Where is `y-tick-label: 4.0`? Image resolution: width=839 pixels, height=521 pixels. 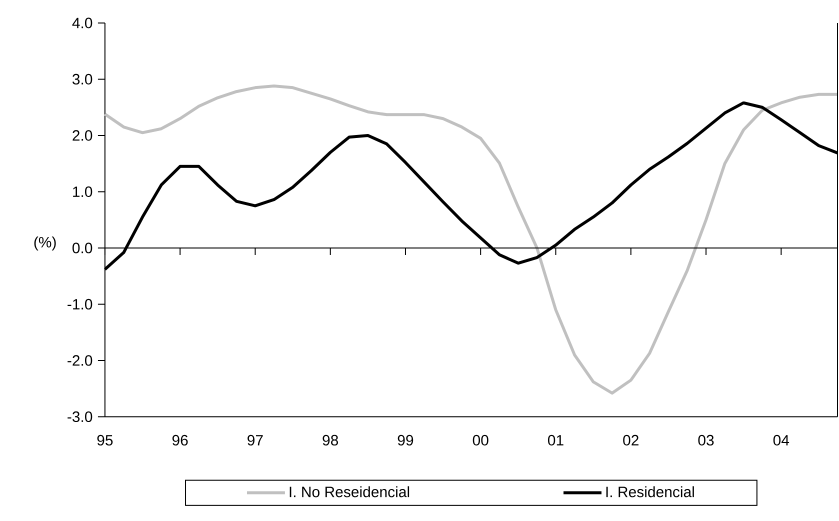
y-tick-label: 4.0 is located at coordinates (82, 23).